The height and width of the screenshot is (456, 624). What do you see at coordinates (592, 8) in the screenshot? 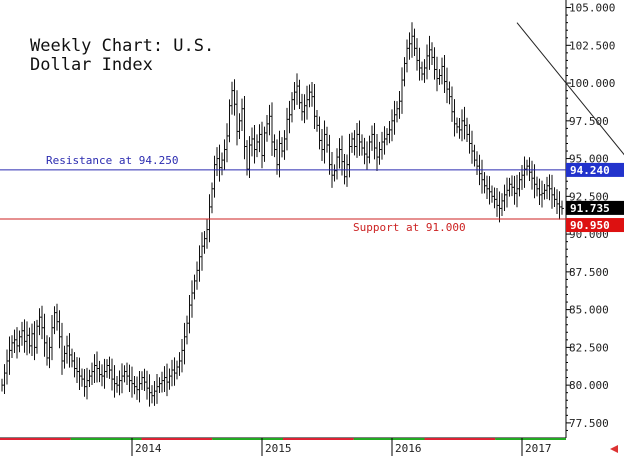
I see `y-tick-label: 105.000` at bounding box center [592, 8].